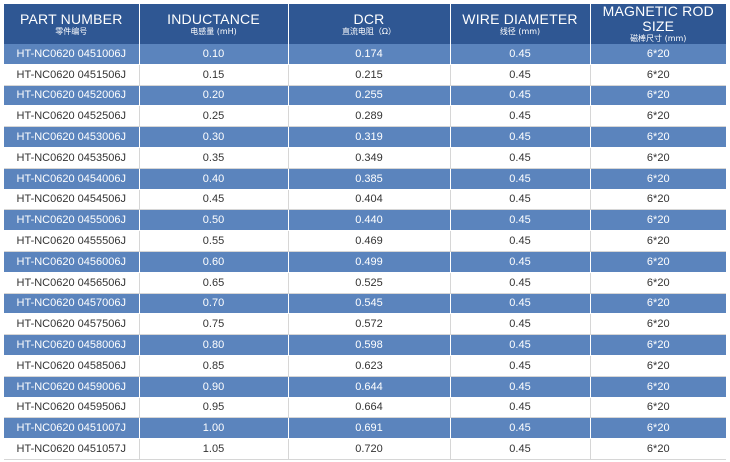 Image resolution: width=730 pixels, height=462 pixels. Describe the element at coordinates (369, 283) in the screenshot. I see `dcr-cell: 0.525` at that location.